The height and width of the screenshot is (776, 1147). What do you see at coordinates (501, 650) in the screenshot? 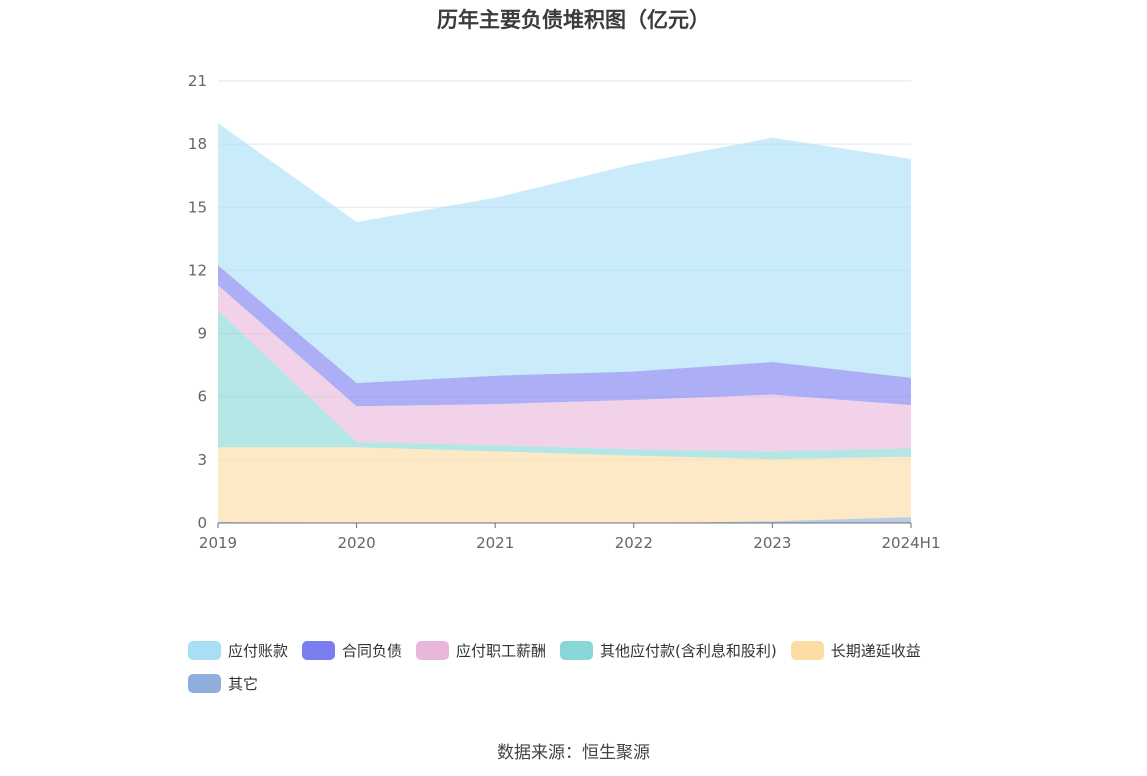
I see `legend-label: 应付职工薪酬` at bounding box center [501, 650].